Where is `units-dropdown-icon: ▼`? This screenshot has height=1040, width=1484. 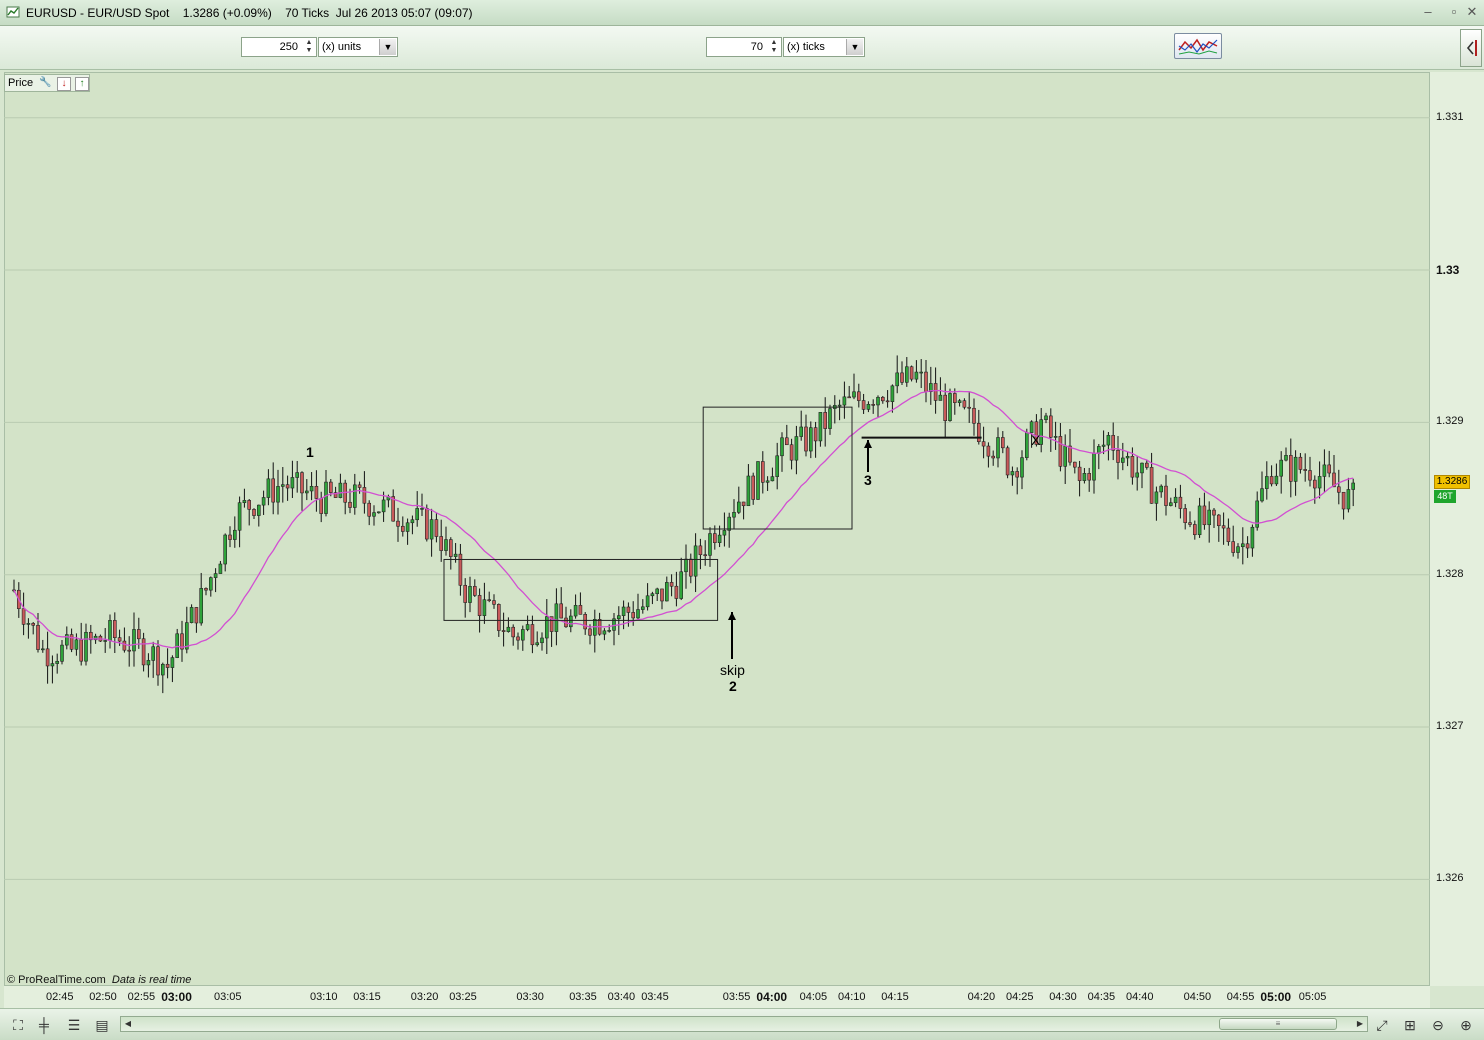 units-dropdown-icon: ▼ is located at coordinates (387, 47).